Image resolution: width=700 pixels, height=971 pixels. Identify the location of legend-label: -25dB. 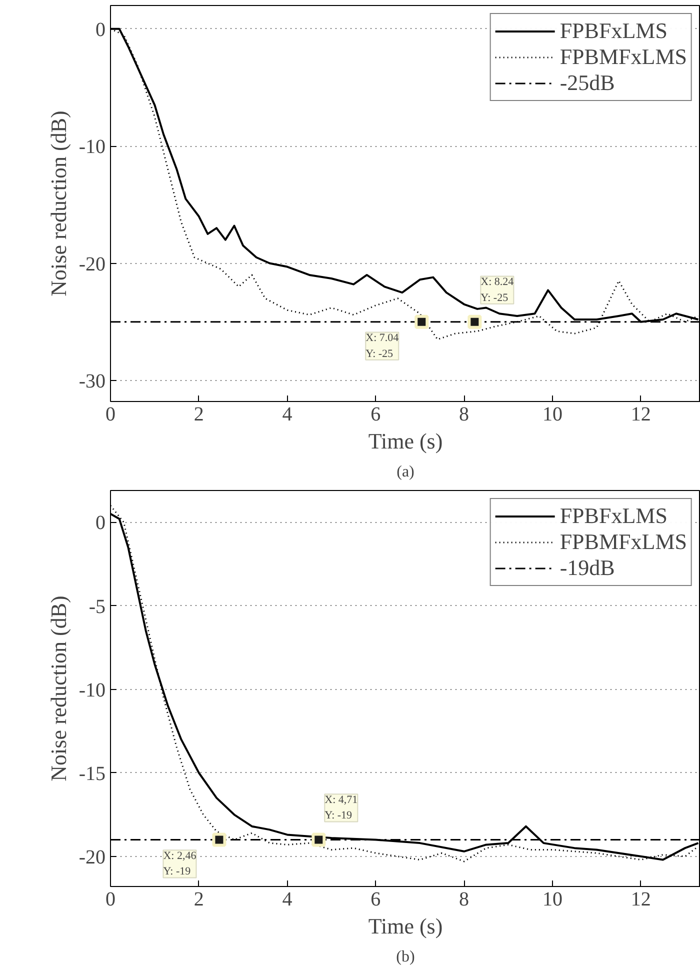
(587, 83).